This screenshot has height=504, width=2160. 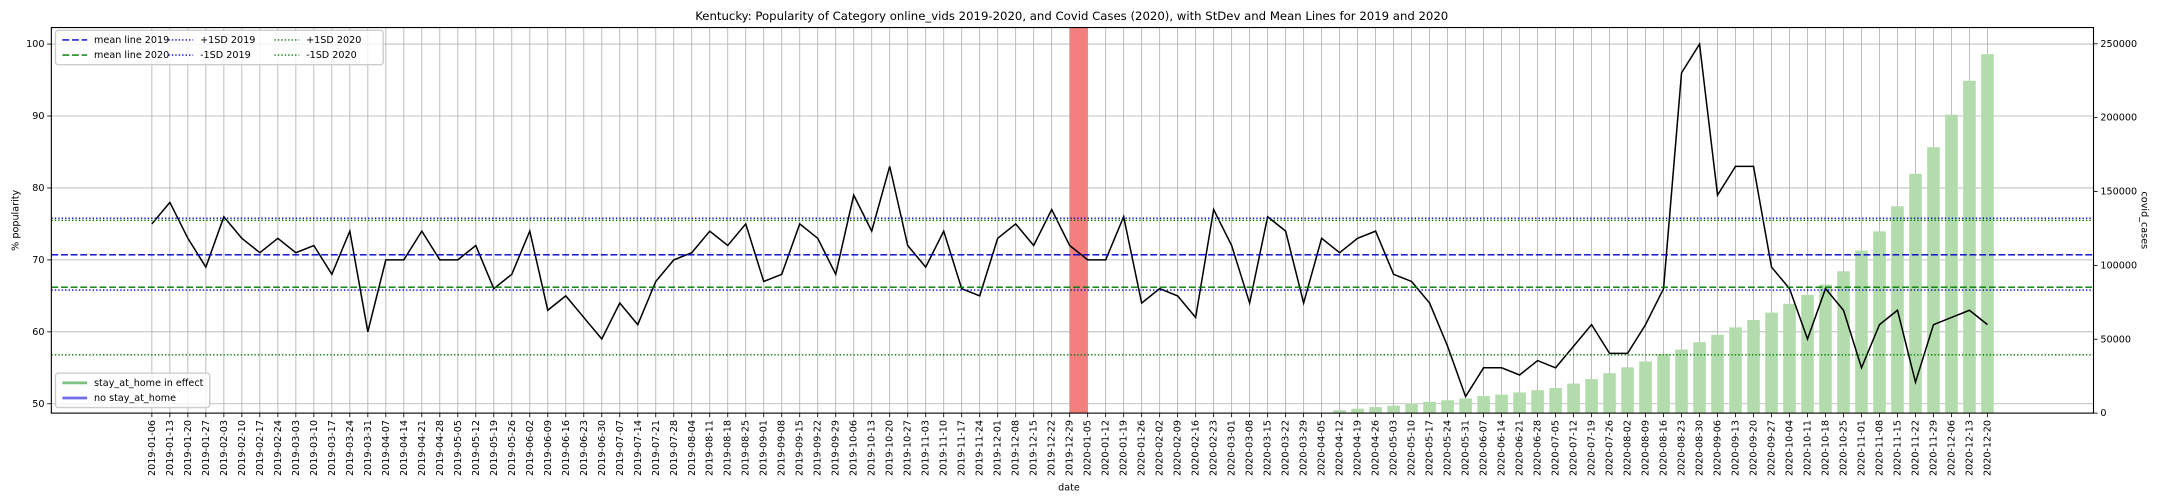 What do you see at coordinates (1466, 448) in the screenshot?
I see `x-tick-label: 2020-05-31` at bounding box center [1466, 448].